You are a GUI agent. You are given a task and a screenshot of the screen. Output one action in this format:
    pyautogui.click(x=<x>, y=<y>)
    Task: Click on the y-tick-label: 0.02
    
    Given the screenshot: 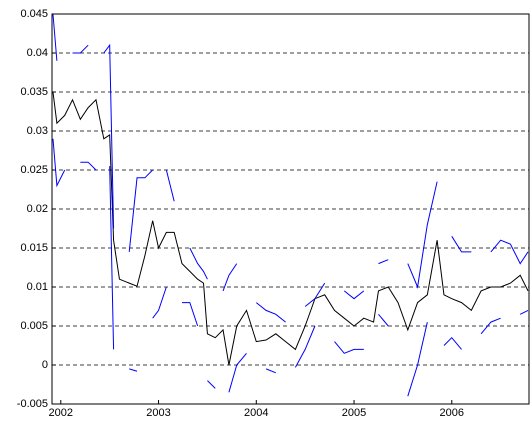 What is the action you would take?
    pyautogui.click(x=37, y=209)
    